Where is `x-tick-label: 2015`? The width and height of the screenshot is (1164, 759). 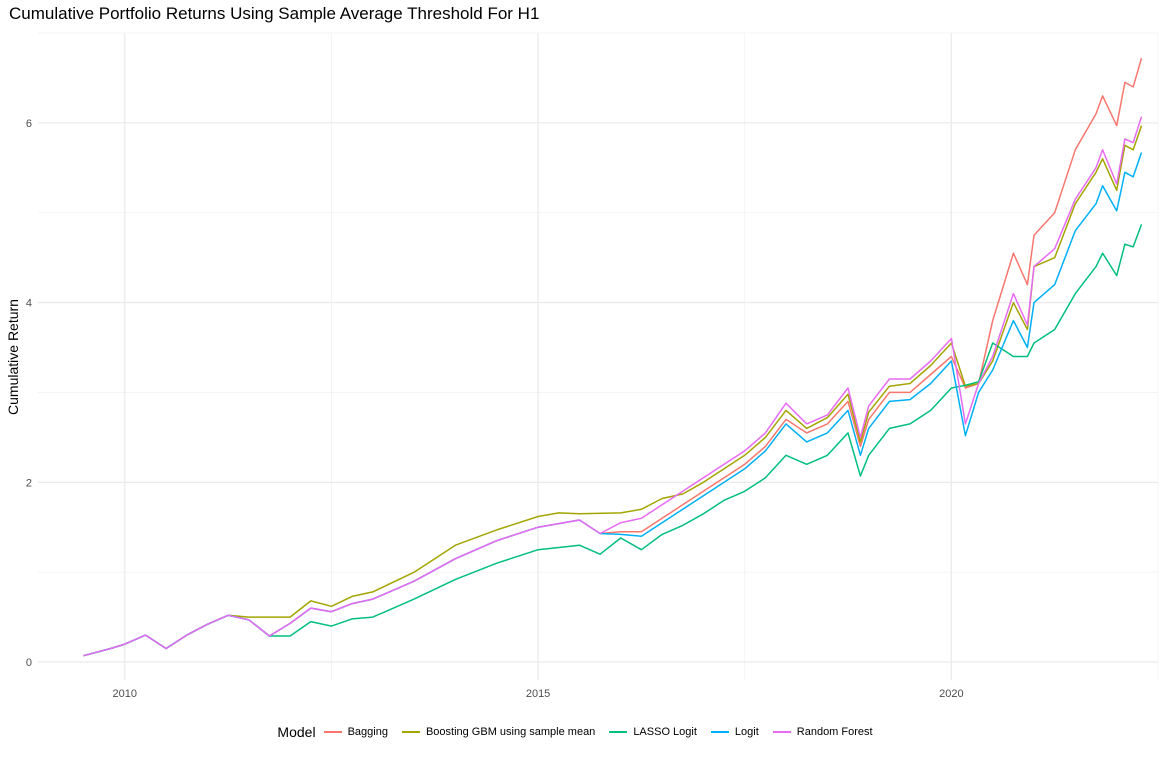
x-tick-label: 2015 is located at coordinates (538, 694).